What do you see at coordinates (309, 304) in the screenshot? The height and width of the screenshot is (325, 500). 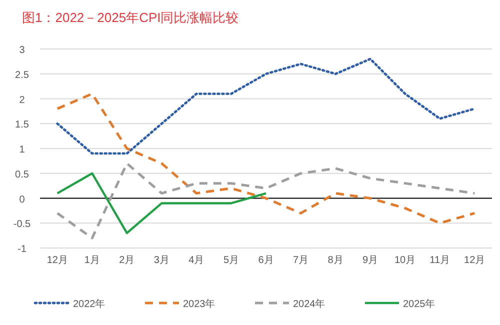 I see `legend-label: 2024年` at bounding box center [309, 304].